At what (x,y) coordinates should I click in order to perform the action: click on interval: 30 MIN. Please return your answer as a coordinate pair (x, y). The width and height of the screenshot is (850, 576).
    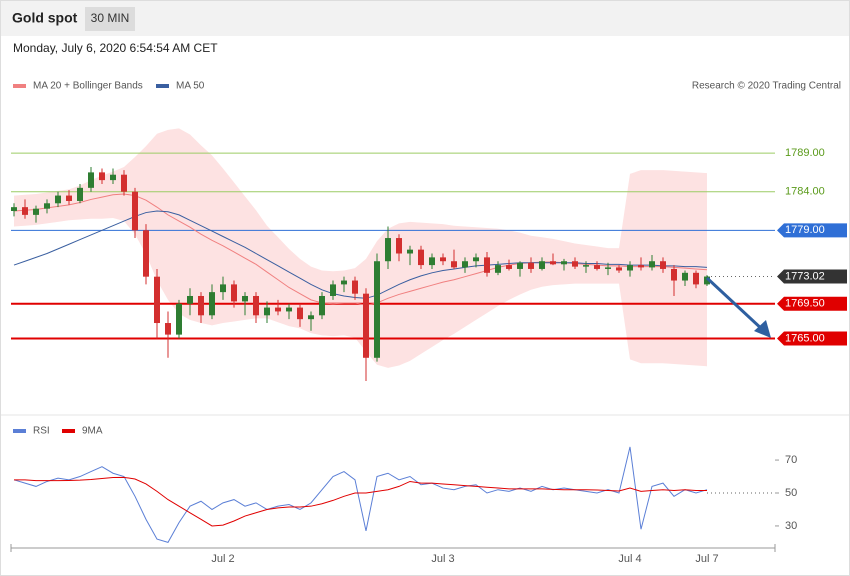
    Looking at the image, I should click on (110, 18).